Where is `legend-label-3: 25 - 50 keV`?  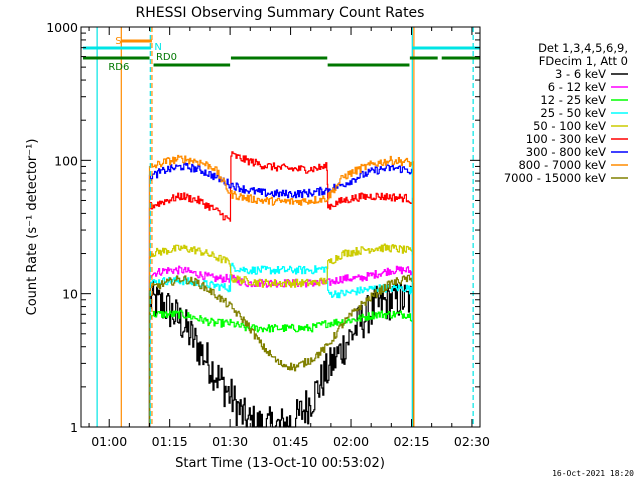
legend-label-3: 25 - 50 keV is located at coordinates (573, 113).